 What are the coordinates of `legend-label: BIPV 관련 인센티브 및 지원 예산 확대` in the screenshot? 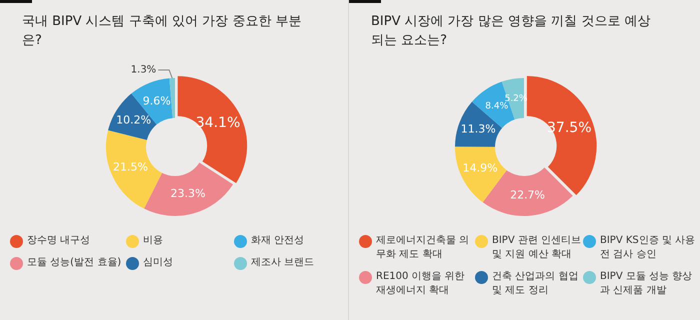 It's located at (537, 248).